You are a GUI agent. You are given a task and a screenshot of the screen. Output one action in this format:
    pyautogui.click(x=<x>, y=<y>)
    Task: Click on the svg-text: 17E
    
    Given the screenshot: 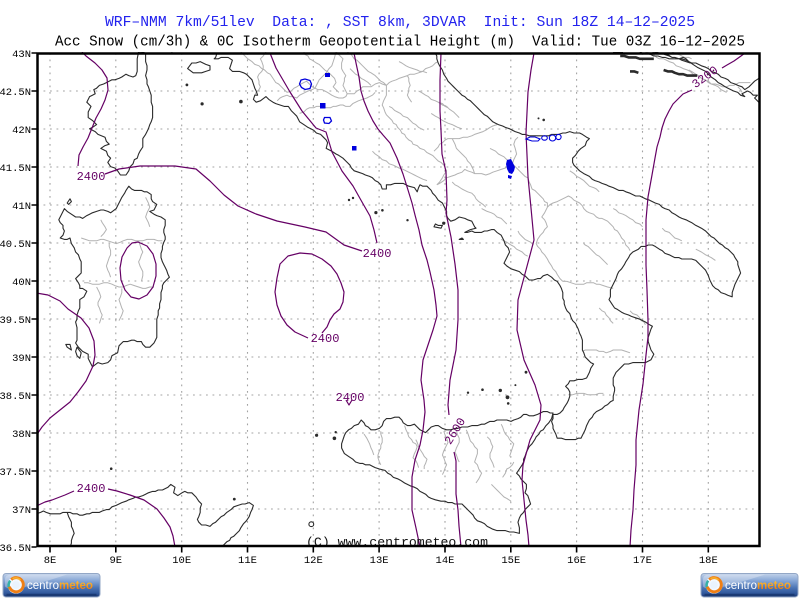 What is the action you would take?
    pyautogui.click(x=642, y=561)
    